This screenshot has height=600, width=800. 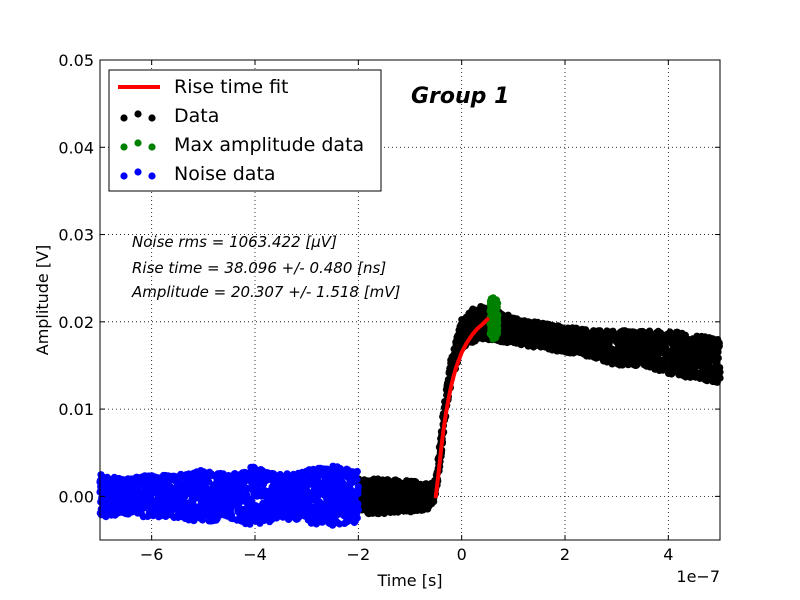 I want to click on x-tick-label: −6, so click(x=152, y=554).